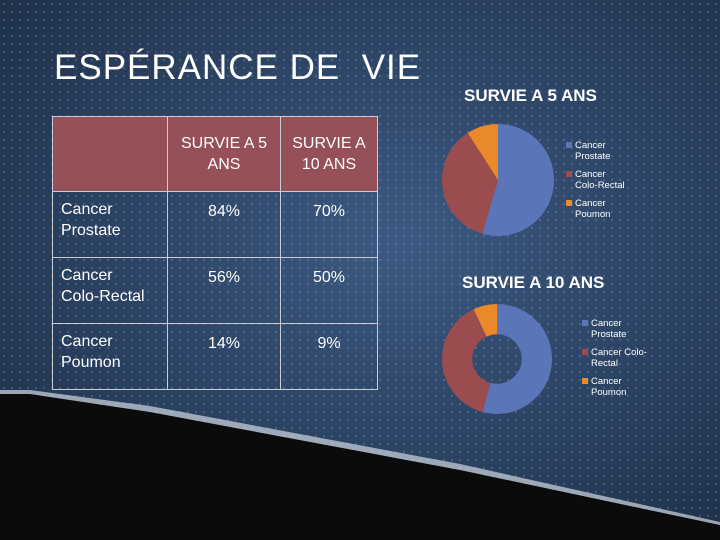 This screenshot has width=720, height=540. What do you see at coordinates (224, 290) in the screenshot?
I see `cell-5-ans: 56%` at bounding box center [224, 290].